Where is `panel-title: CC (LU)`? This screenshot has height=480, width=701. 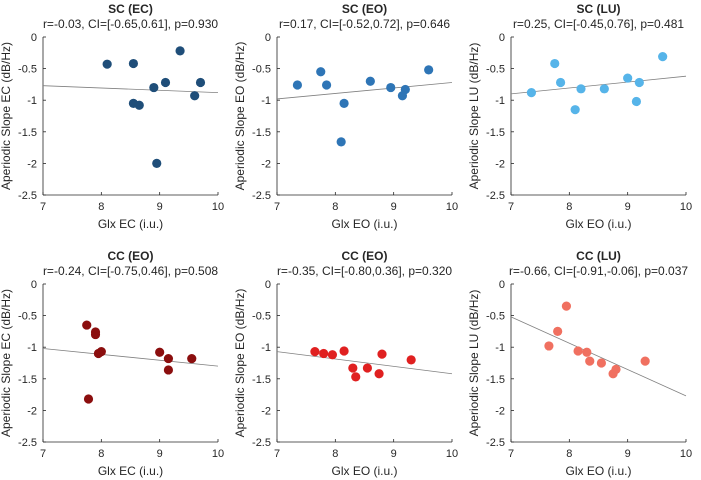 panel-title: CC (LU) is located at coordinates (598, 256).